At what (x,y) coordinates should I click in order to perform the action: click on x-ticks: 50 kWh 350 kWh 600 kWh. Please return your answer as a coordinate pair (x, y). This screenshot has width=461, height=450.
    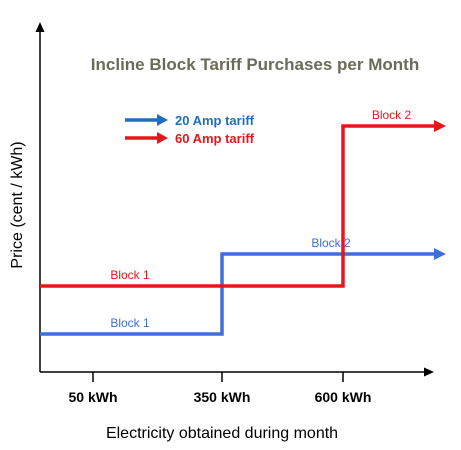
    Looking at the image, I should click on (219, 388).